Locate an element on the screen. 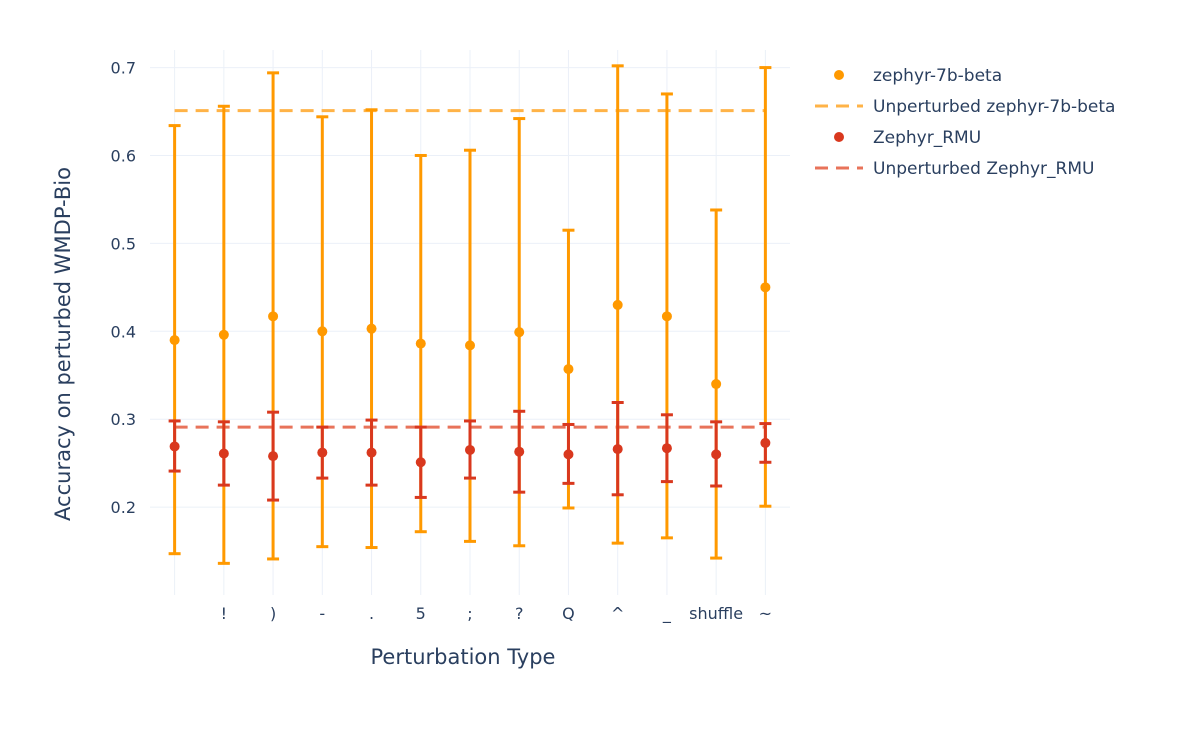 This screenshot has width=1196, height=732. x-axis-title: Perturbation Type is located at coordinates (463, 657).